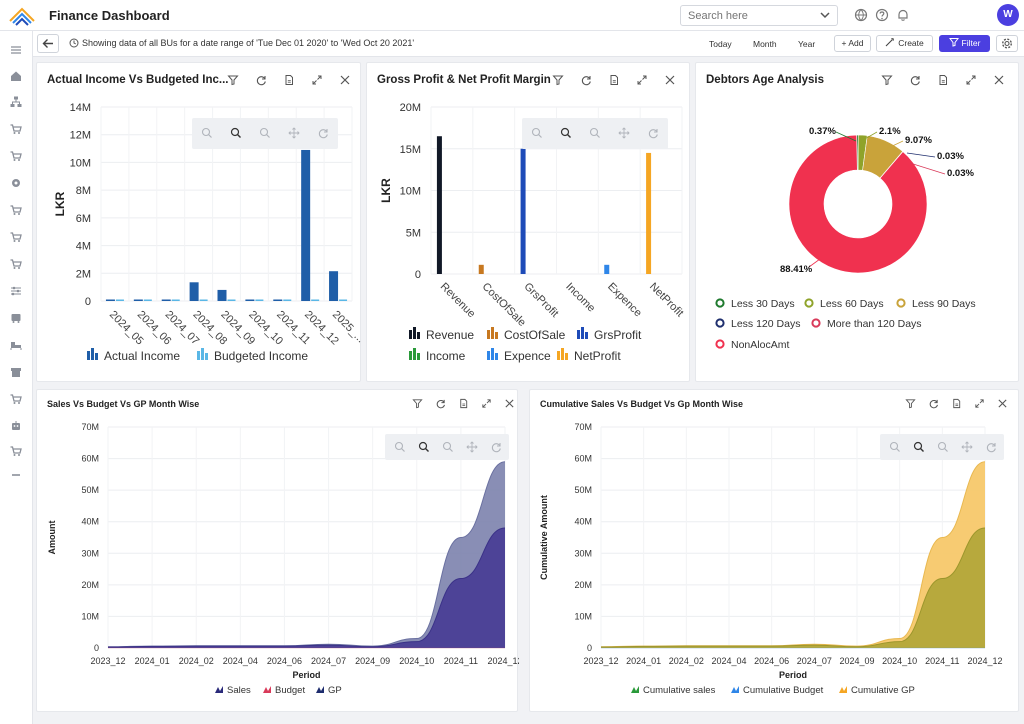 The image size is (1024, 724). Describe the element at coordinates (1007, 43) in the screenshot. I see `settings-button` at that location.